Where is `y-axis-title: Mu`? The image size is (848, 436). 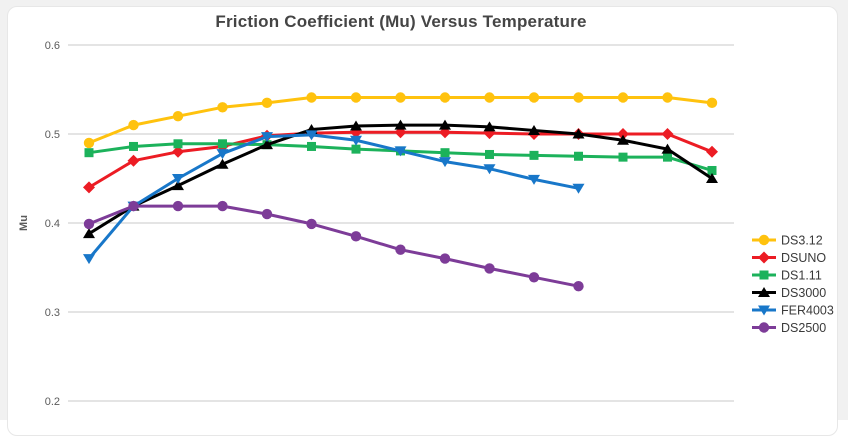
y-axis-title: Mu is located at coordinates (24, 223).